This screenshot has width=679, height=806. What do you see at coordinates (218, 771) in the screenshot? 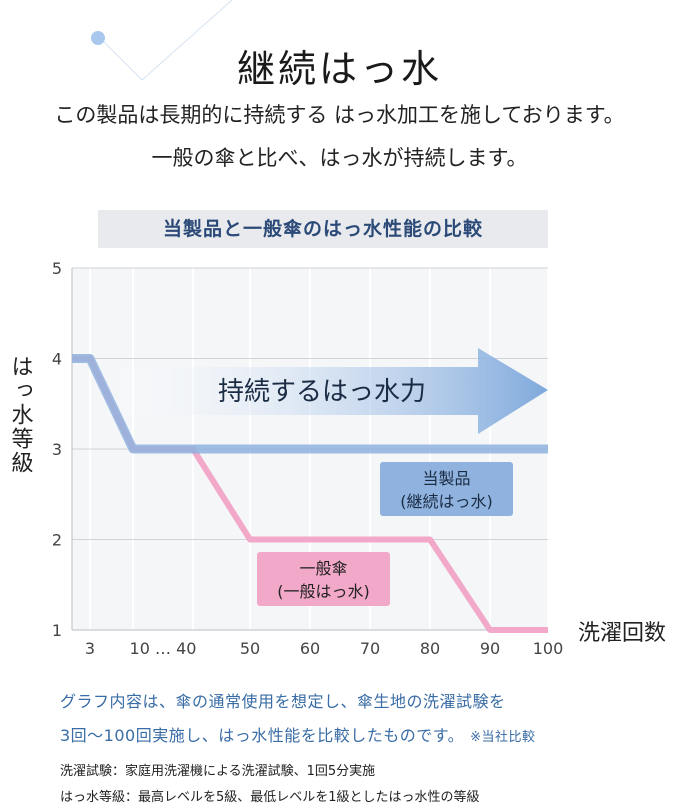
I see `wash-test-note: 洗濯試験：家庭用洗濯機による洗濯試験、1回5分実施` at bounding box center [218, 771].